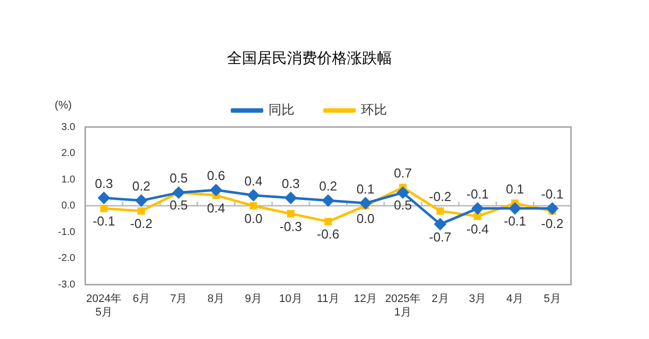 The image size is (649, 339). I want to click on y-tick-label: 1.0, so click(68, 180).